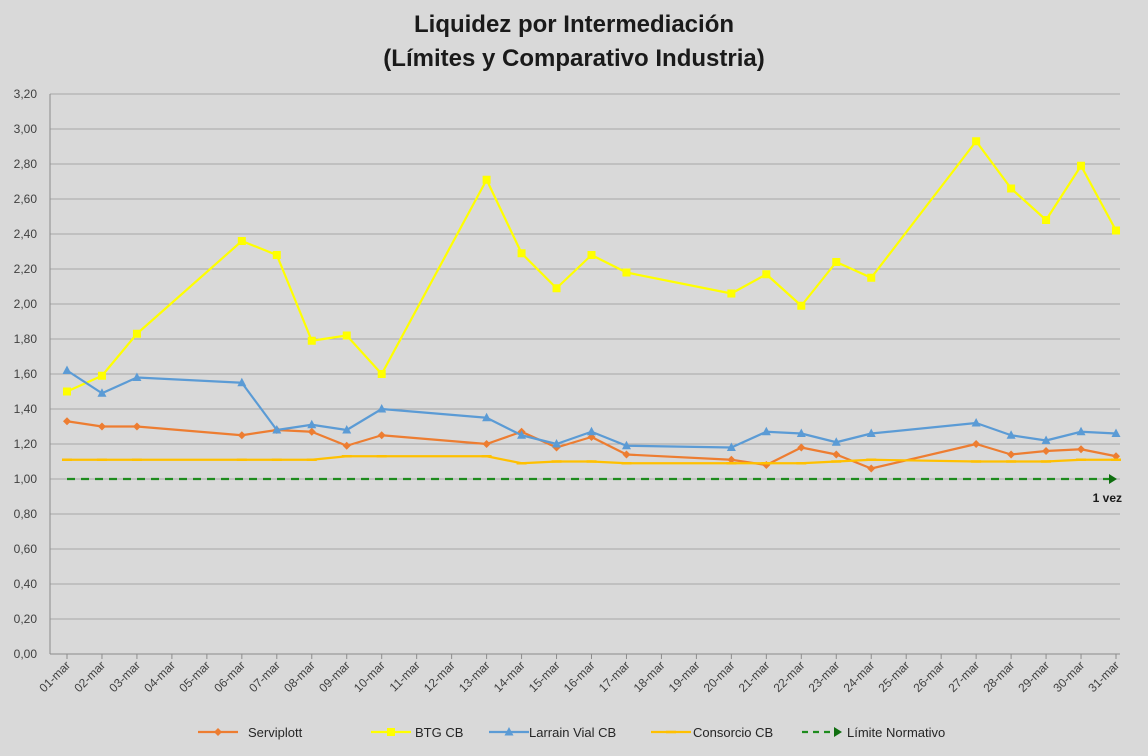  I want to click on y-tick-label: 0,80, so click(26, 514).